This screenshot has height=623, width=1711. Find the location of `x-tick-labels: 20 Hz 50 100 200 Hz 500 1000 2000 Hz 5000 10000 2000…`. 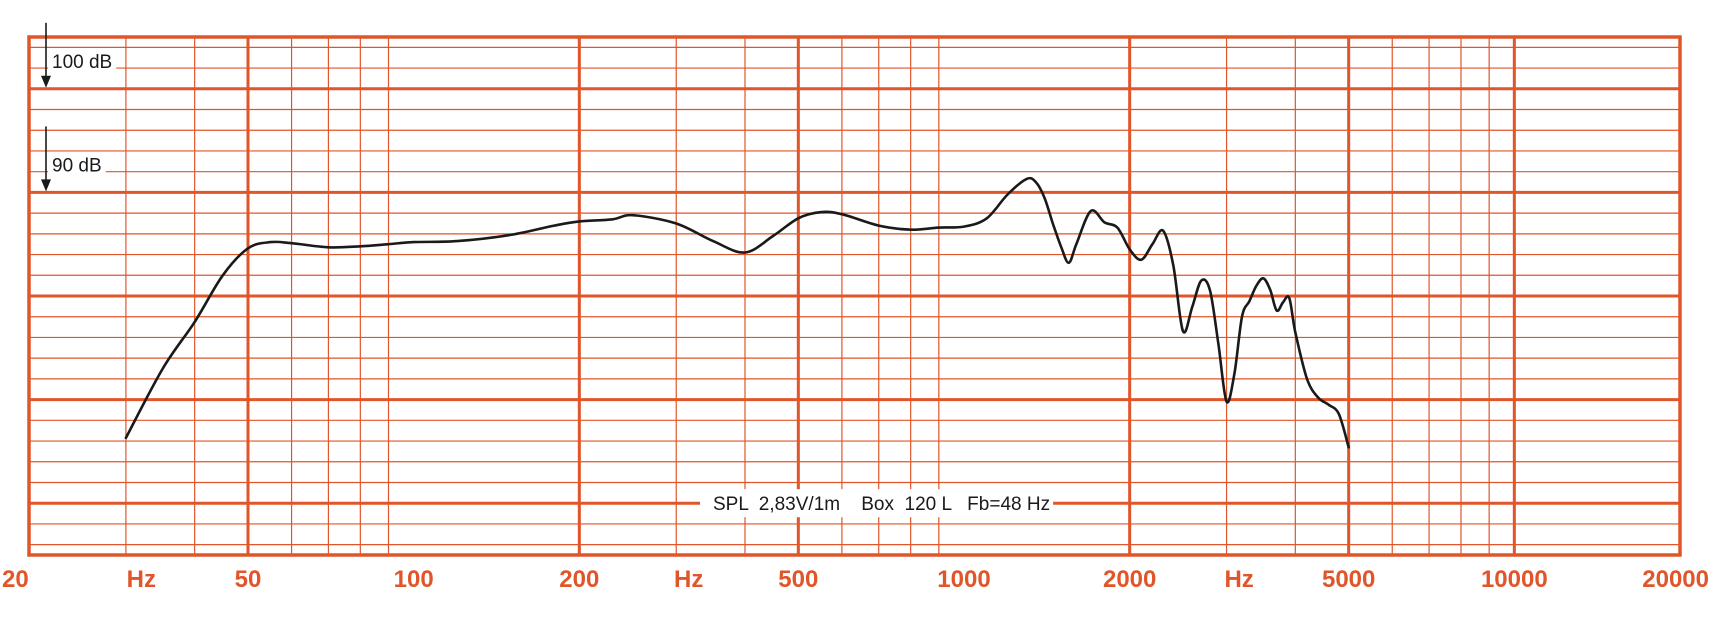

x-tick-labels: 20 Hz 50 100 200 Hz 500 1000 2000 Hz 5000 10000 2000… is located at coordinates (855, 579).